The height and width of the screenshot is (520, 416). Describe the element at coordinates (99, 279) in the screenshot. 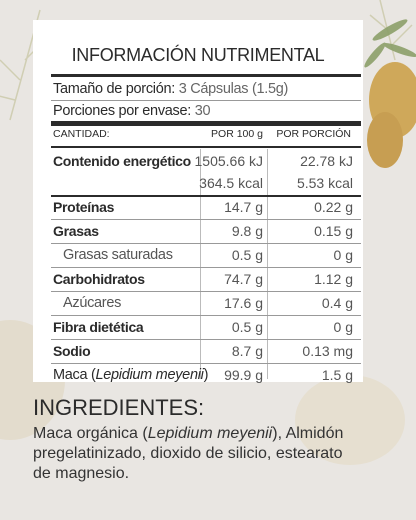

I see `nutrient-name: Carbohidratos` at that location.